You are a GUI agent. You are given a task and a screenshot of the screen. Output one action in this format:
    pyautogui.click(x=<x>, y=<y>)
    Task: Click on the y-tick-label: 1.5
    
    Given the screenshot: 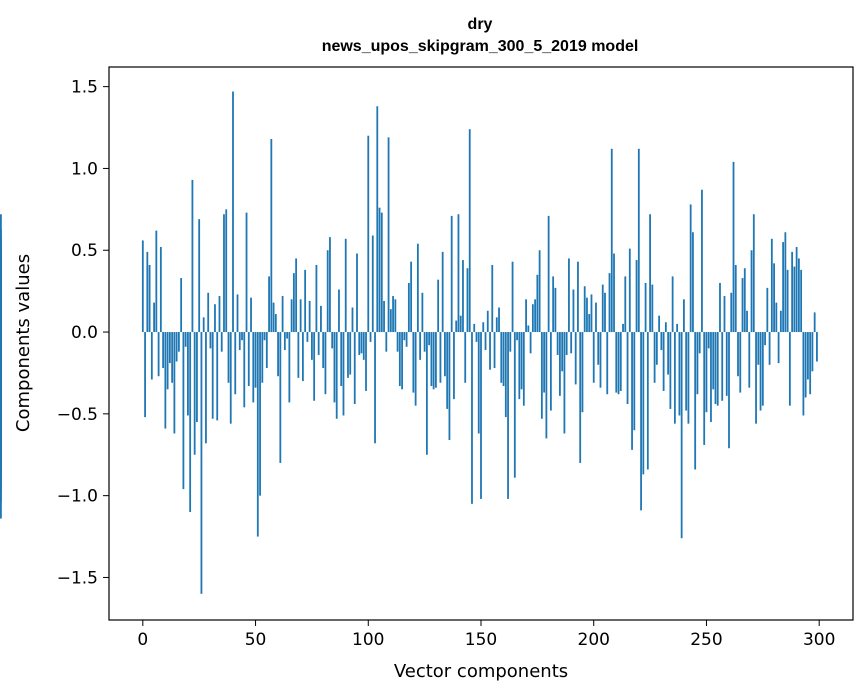 What is the action you would take?
    pyautogui.click(x=84, y=88)
    